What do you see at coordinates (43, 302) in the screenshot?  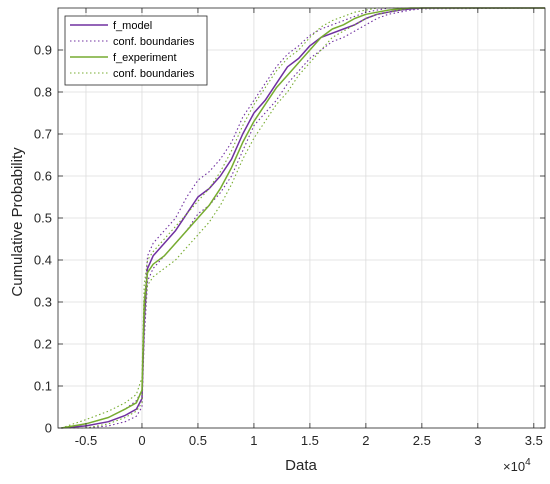 I see `y-tick-label: 0.3` at bounding box center [43, 302].